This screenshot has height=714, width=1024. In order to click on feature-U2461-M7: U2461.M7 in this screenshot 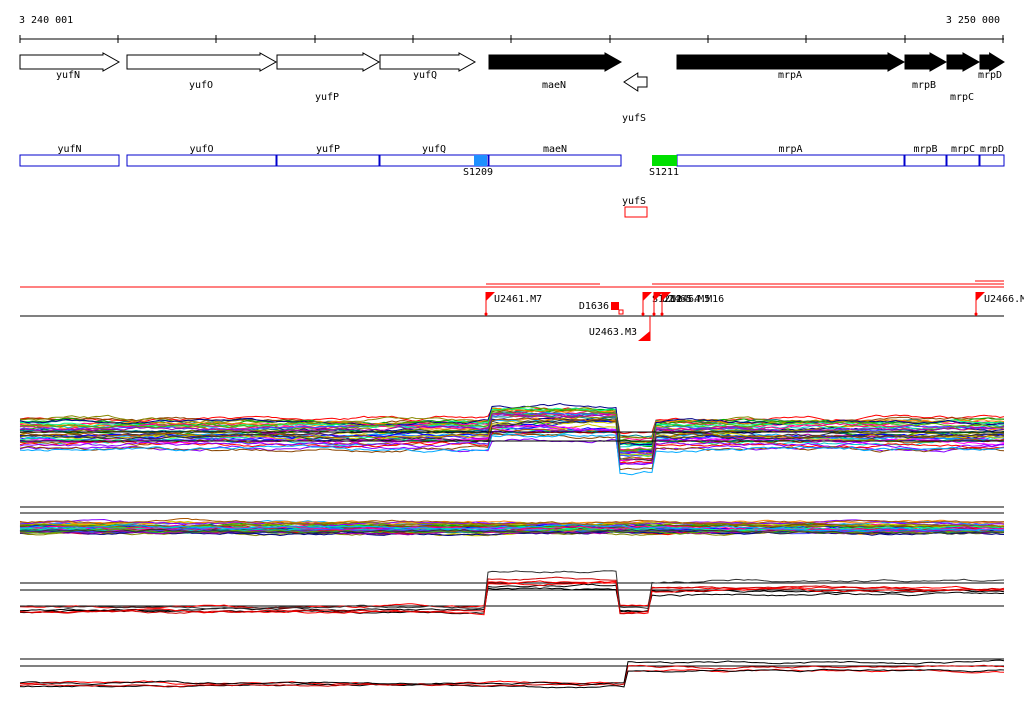, I will do `click(513, 304)`.